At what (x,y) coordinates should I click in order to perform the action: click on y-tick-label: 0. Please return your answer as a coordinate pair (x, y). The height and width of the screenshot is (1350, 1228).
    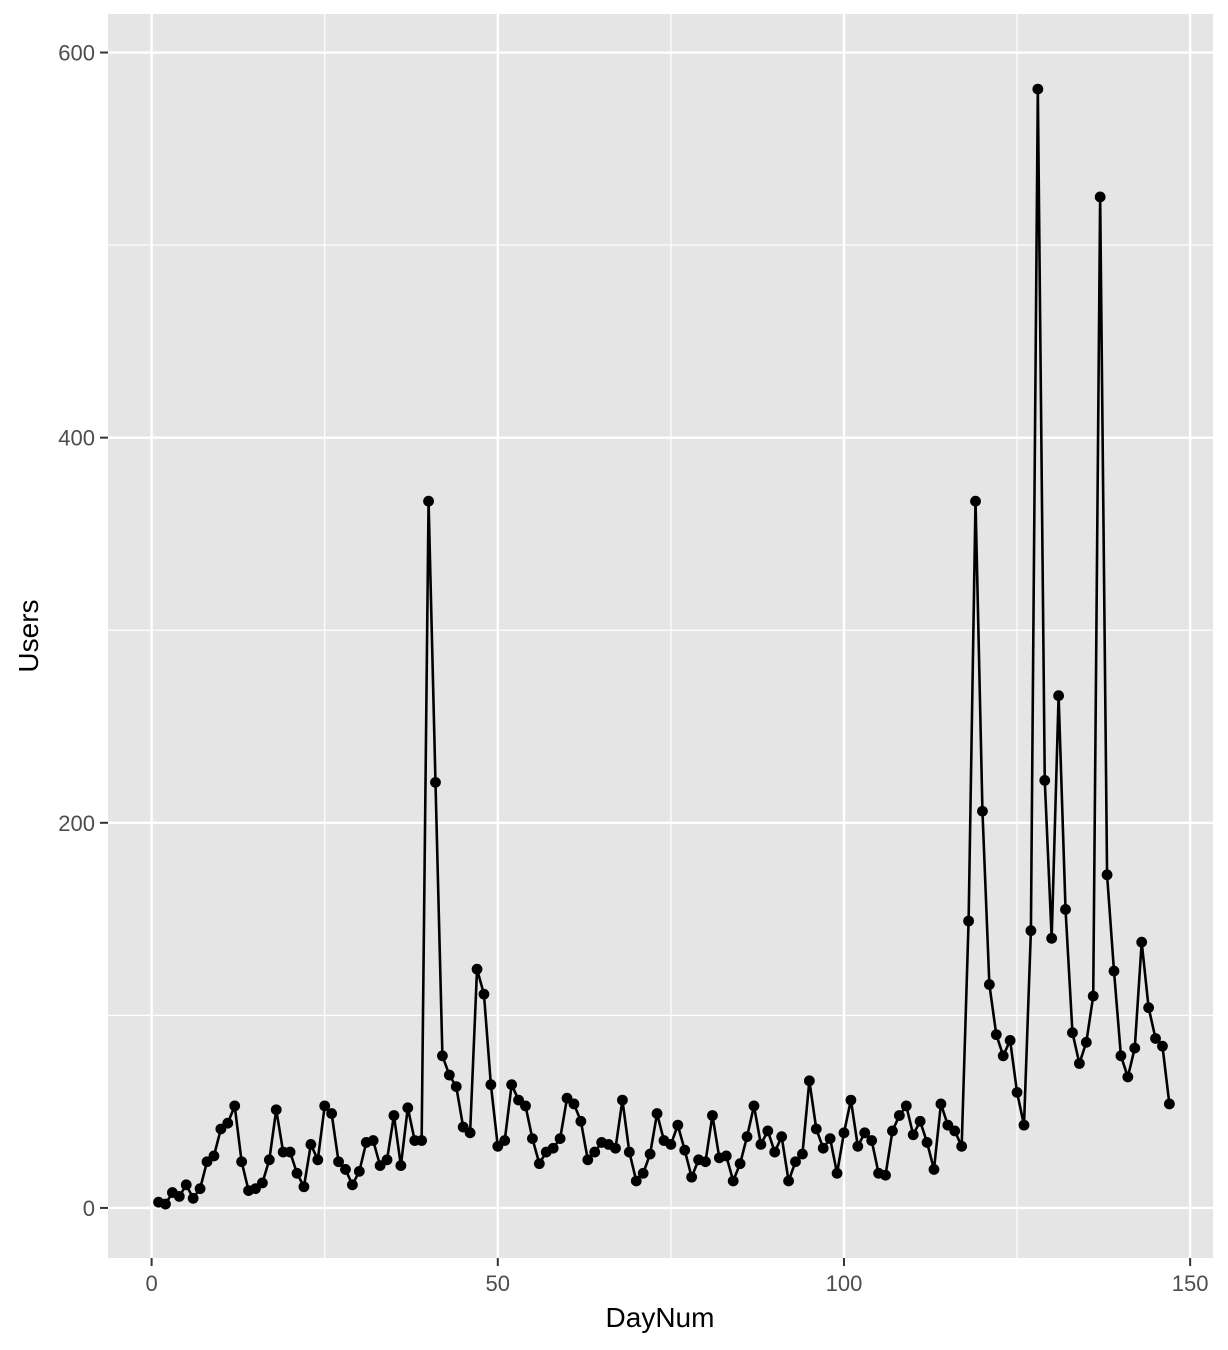
    Looking at the image, I should click on (89, 1208).